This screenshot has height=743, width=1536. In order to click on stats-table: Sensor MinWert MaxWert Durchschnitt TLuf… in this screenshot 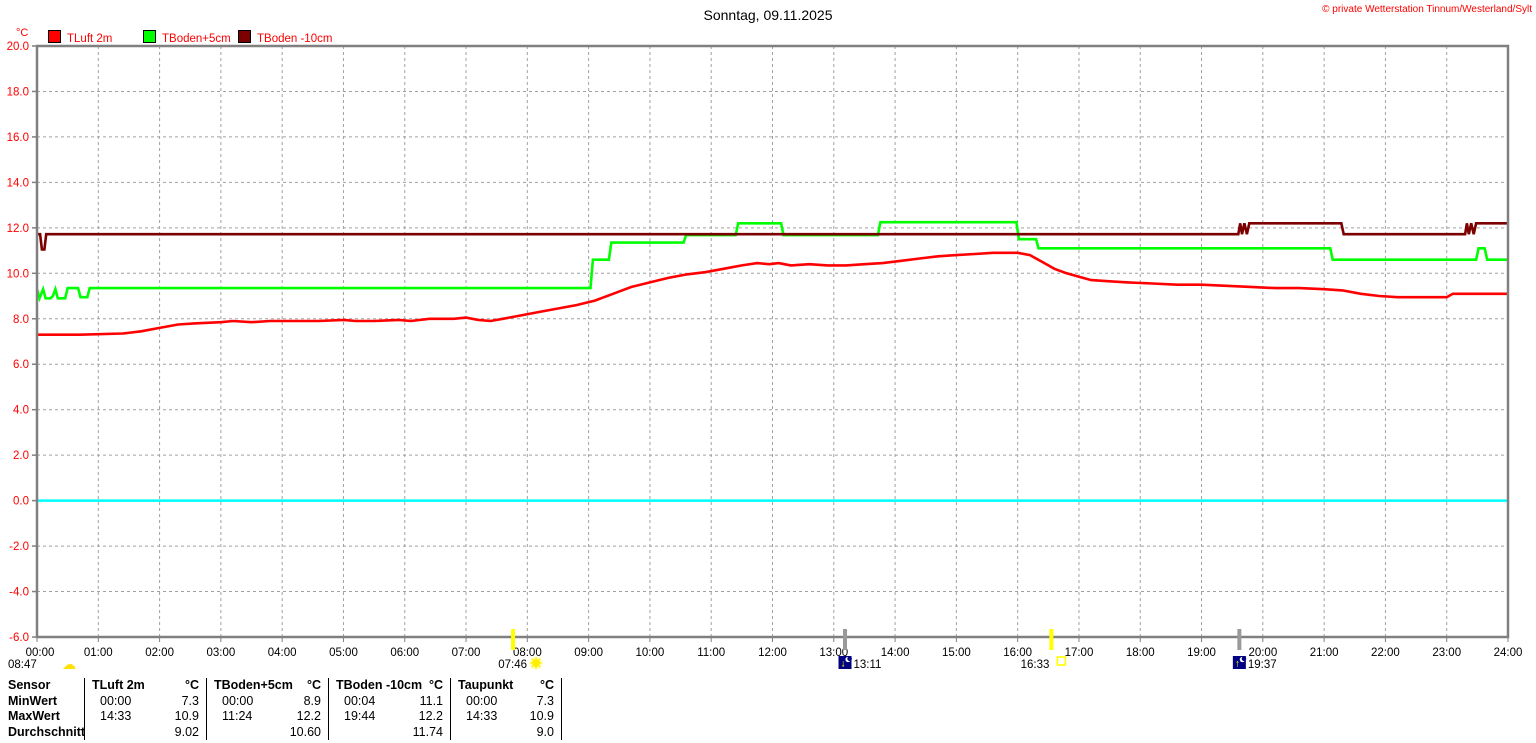, I will do `click(284, 709)`.